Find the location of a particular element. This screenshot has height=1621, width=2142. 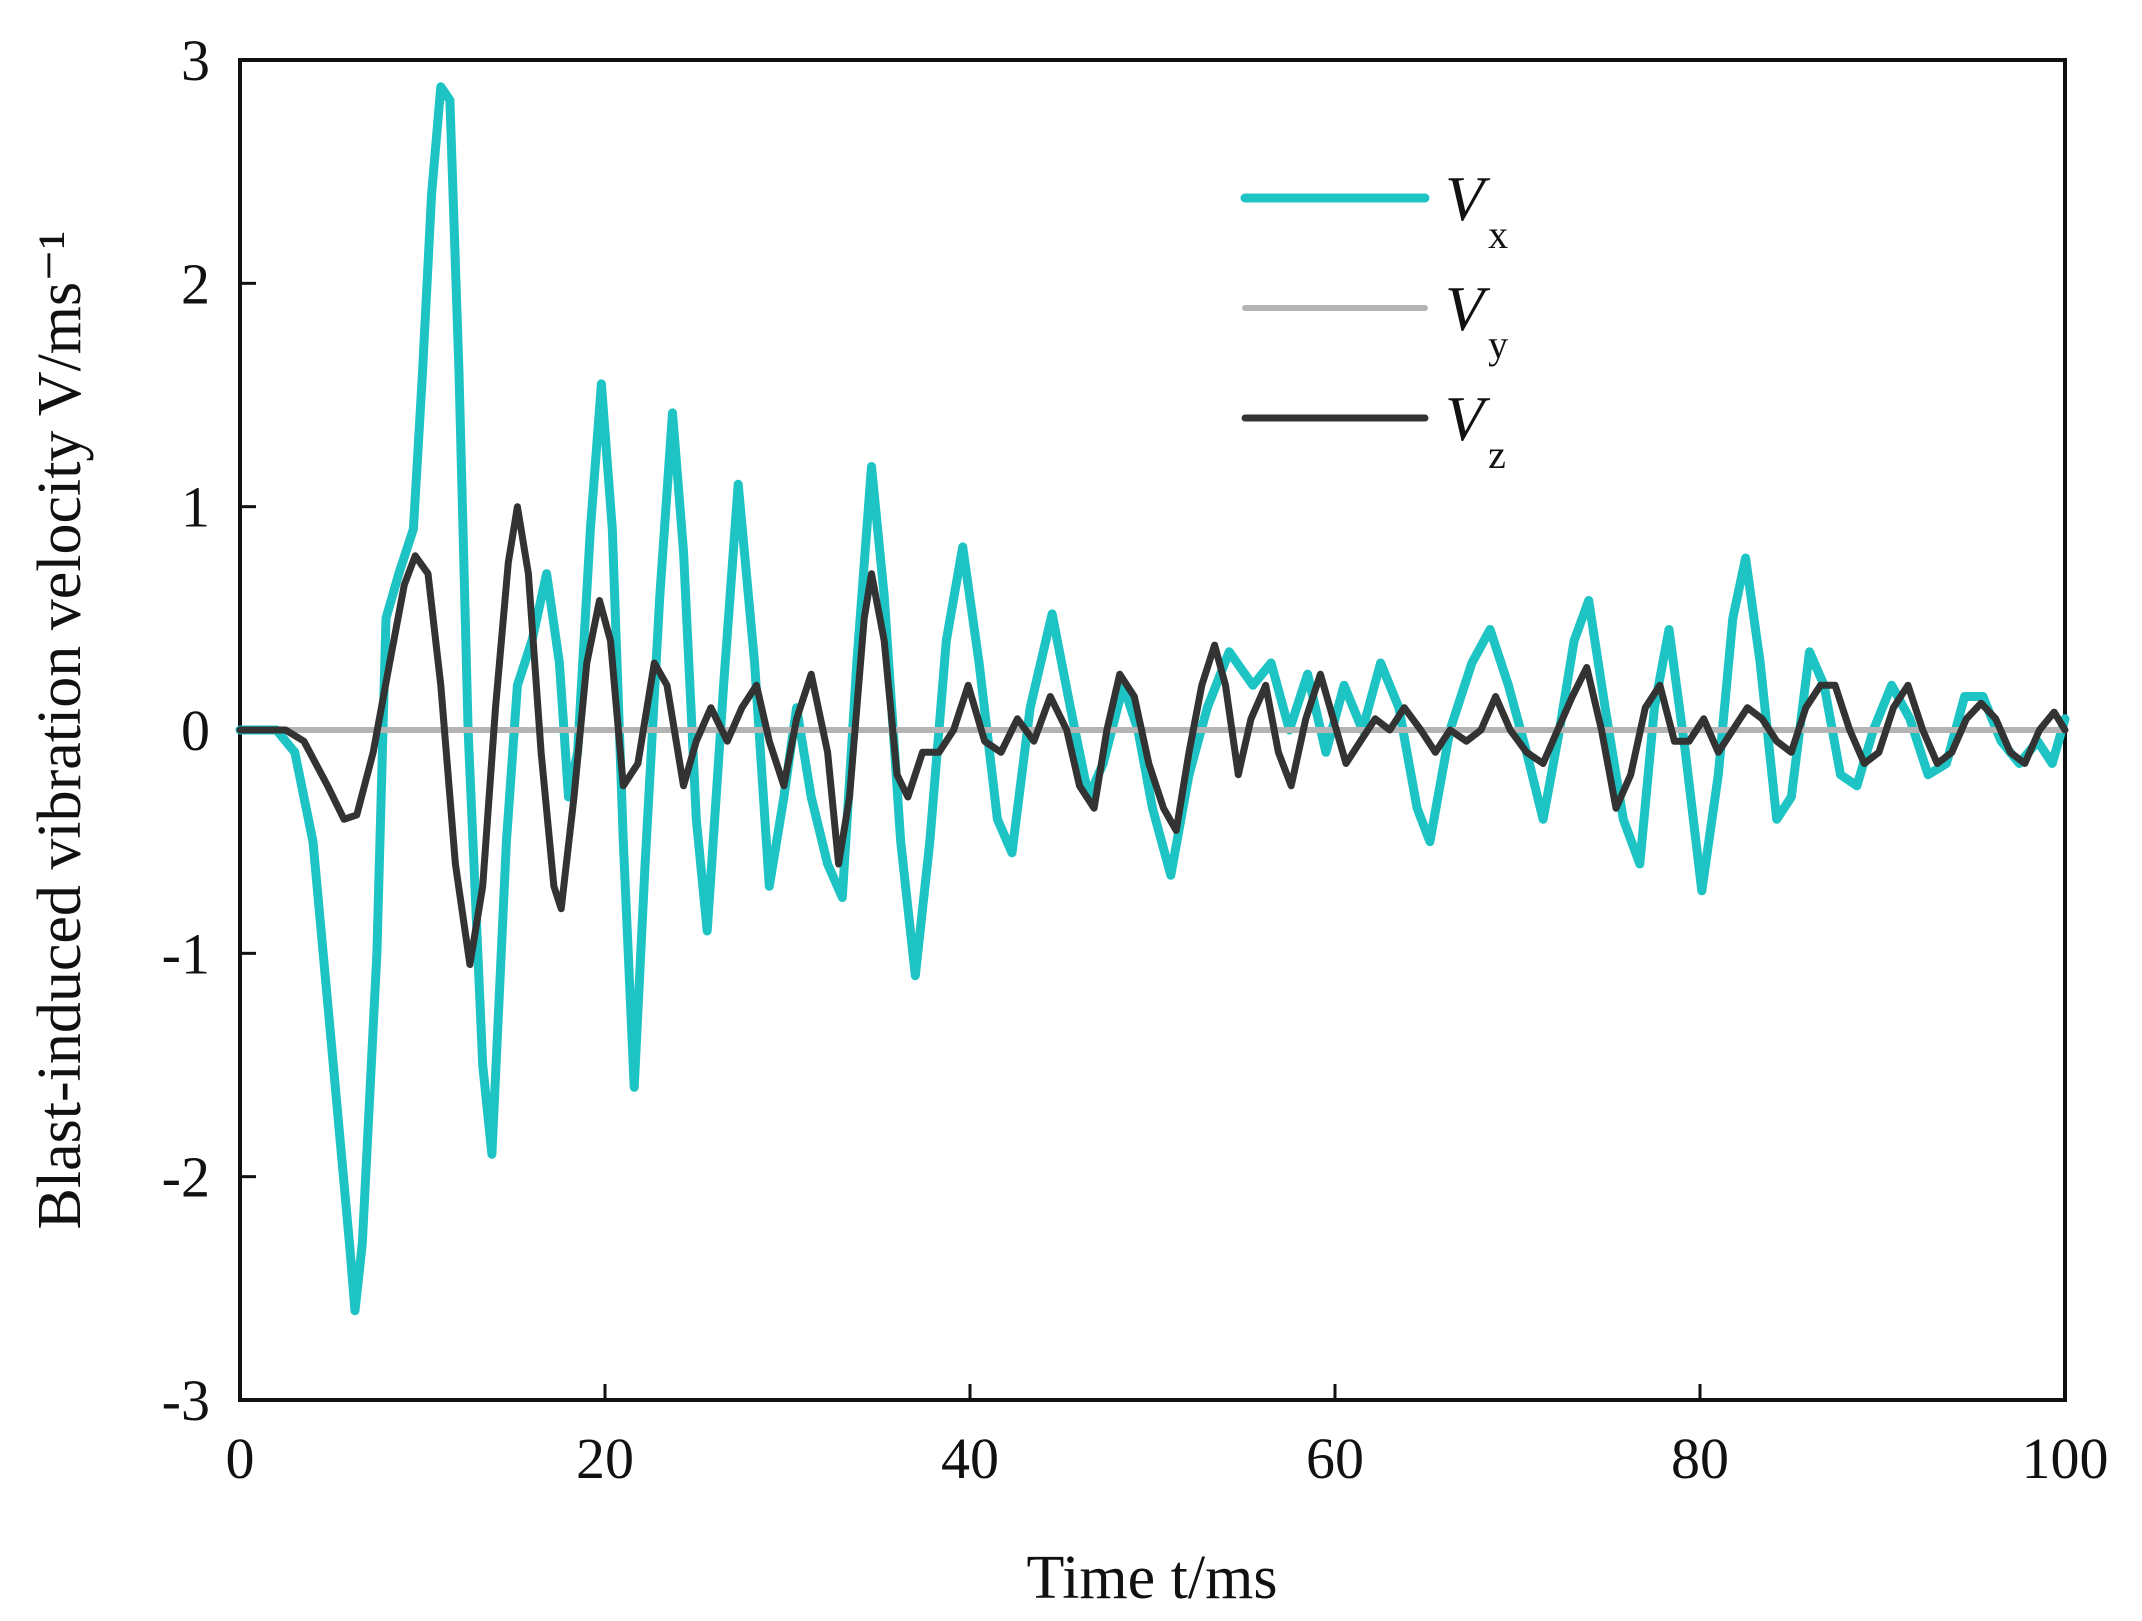

y-tick-label: 2 is located at coordinates (195, 283).